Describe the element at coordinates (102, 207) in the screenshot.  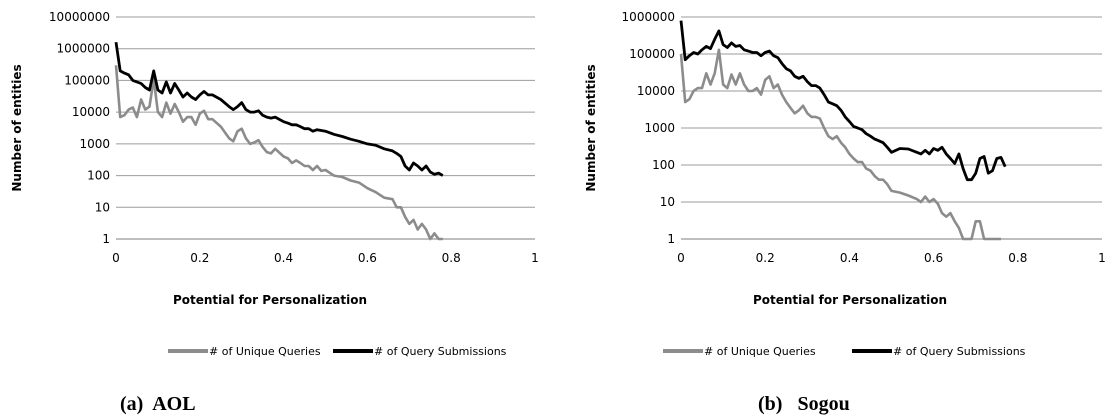
I see `aol-y-tick-label: 10` at that location.